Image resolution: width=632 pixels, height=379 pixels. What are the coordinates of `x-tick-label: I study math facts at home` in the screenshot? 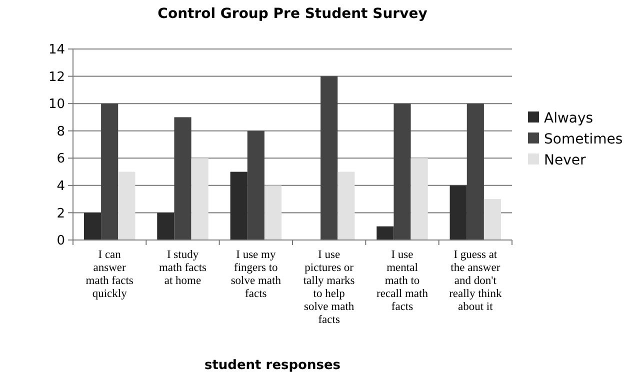 It's located at (183, 268).